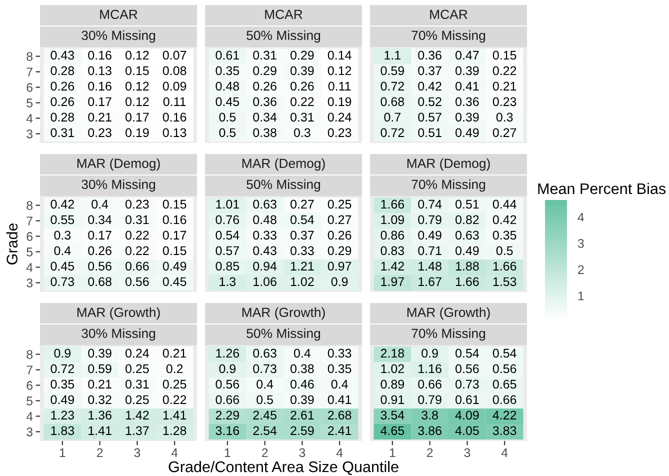 This screenshot has height=476, width=669. Describe the element at coordinates (430, 251) in the screenshot. I see `data-label: 0.71` at that location.